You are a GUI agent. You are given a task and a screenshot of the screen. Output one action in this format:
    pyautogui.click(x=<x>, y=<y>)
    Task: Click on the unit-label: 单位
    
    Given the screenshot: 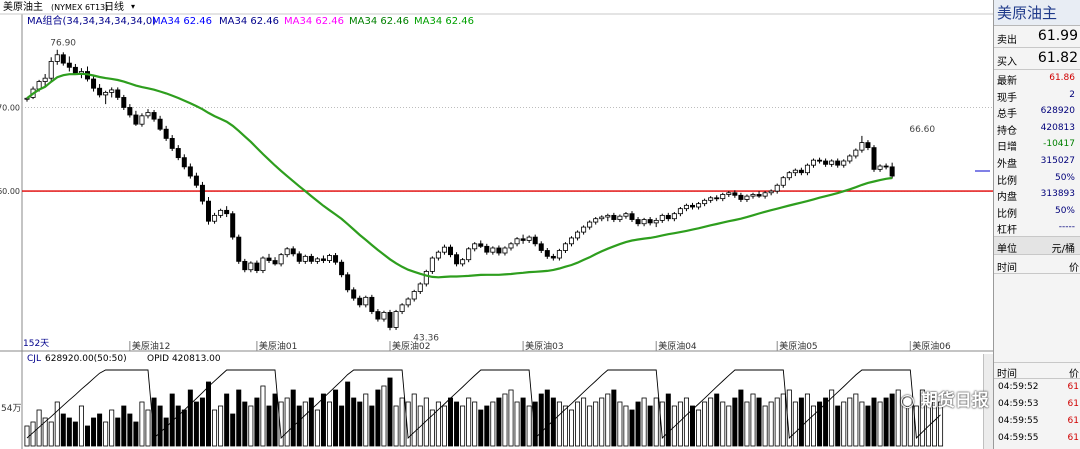 What is the action you would take?
    pyautogui.click(x=1007, y=249)
    